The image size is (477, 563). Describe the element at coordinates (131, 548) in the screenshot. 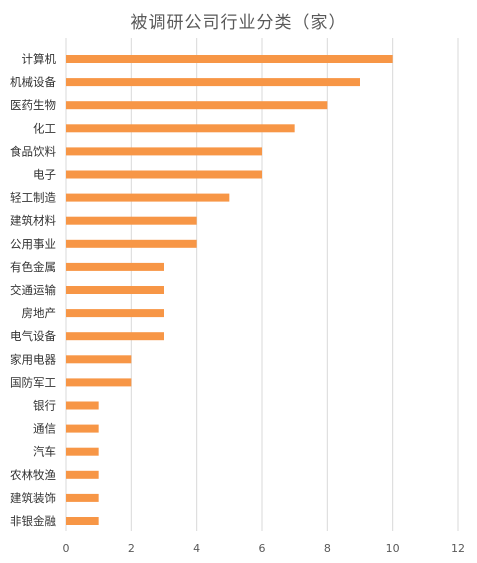

I see `x-tick-label: 2` at that location.